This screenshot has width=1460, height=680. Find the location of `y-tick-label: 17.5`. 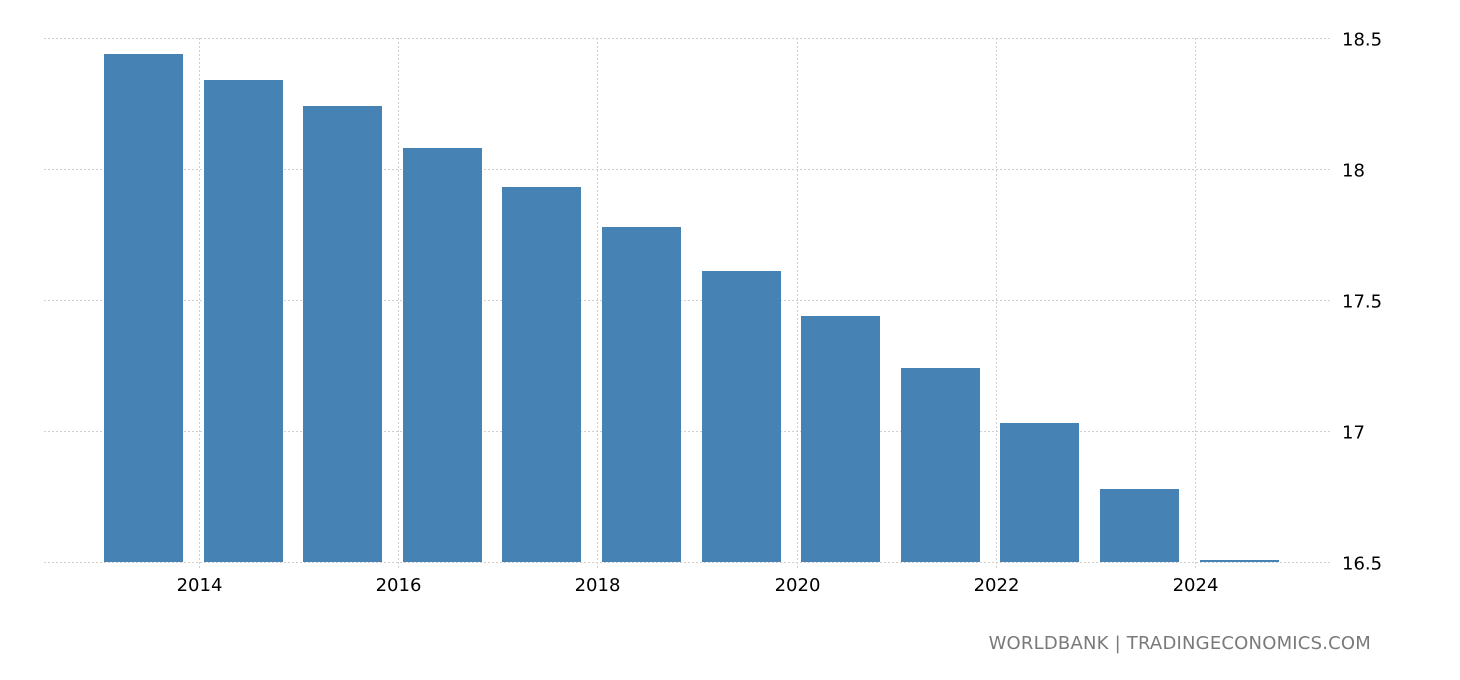

y-tick-label: 17.5 is located at coordinates (1362, 302).